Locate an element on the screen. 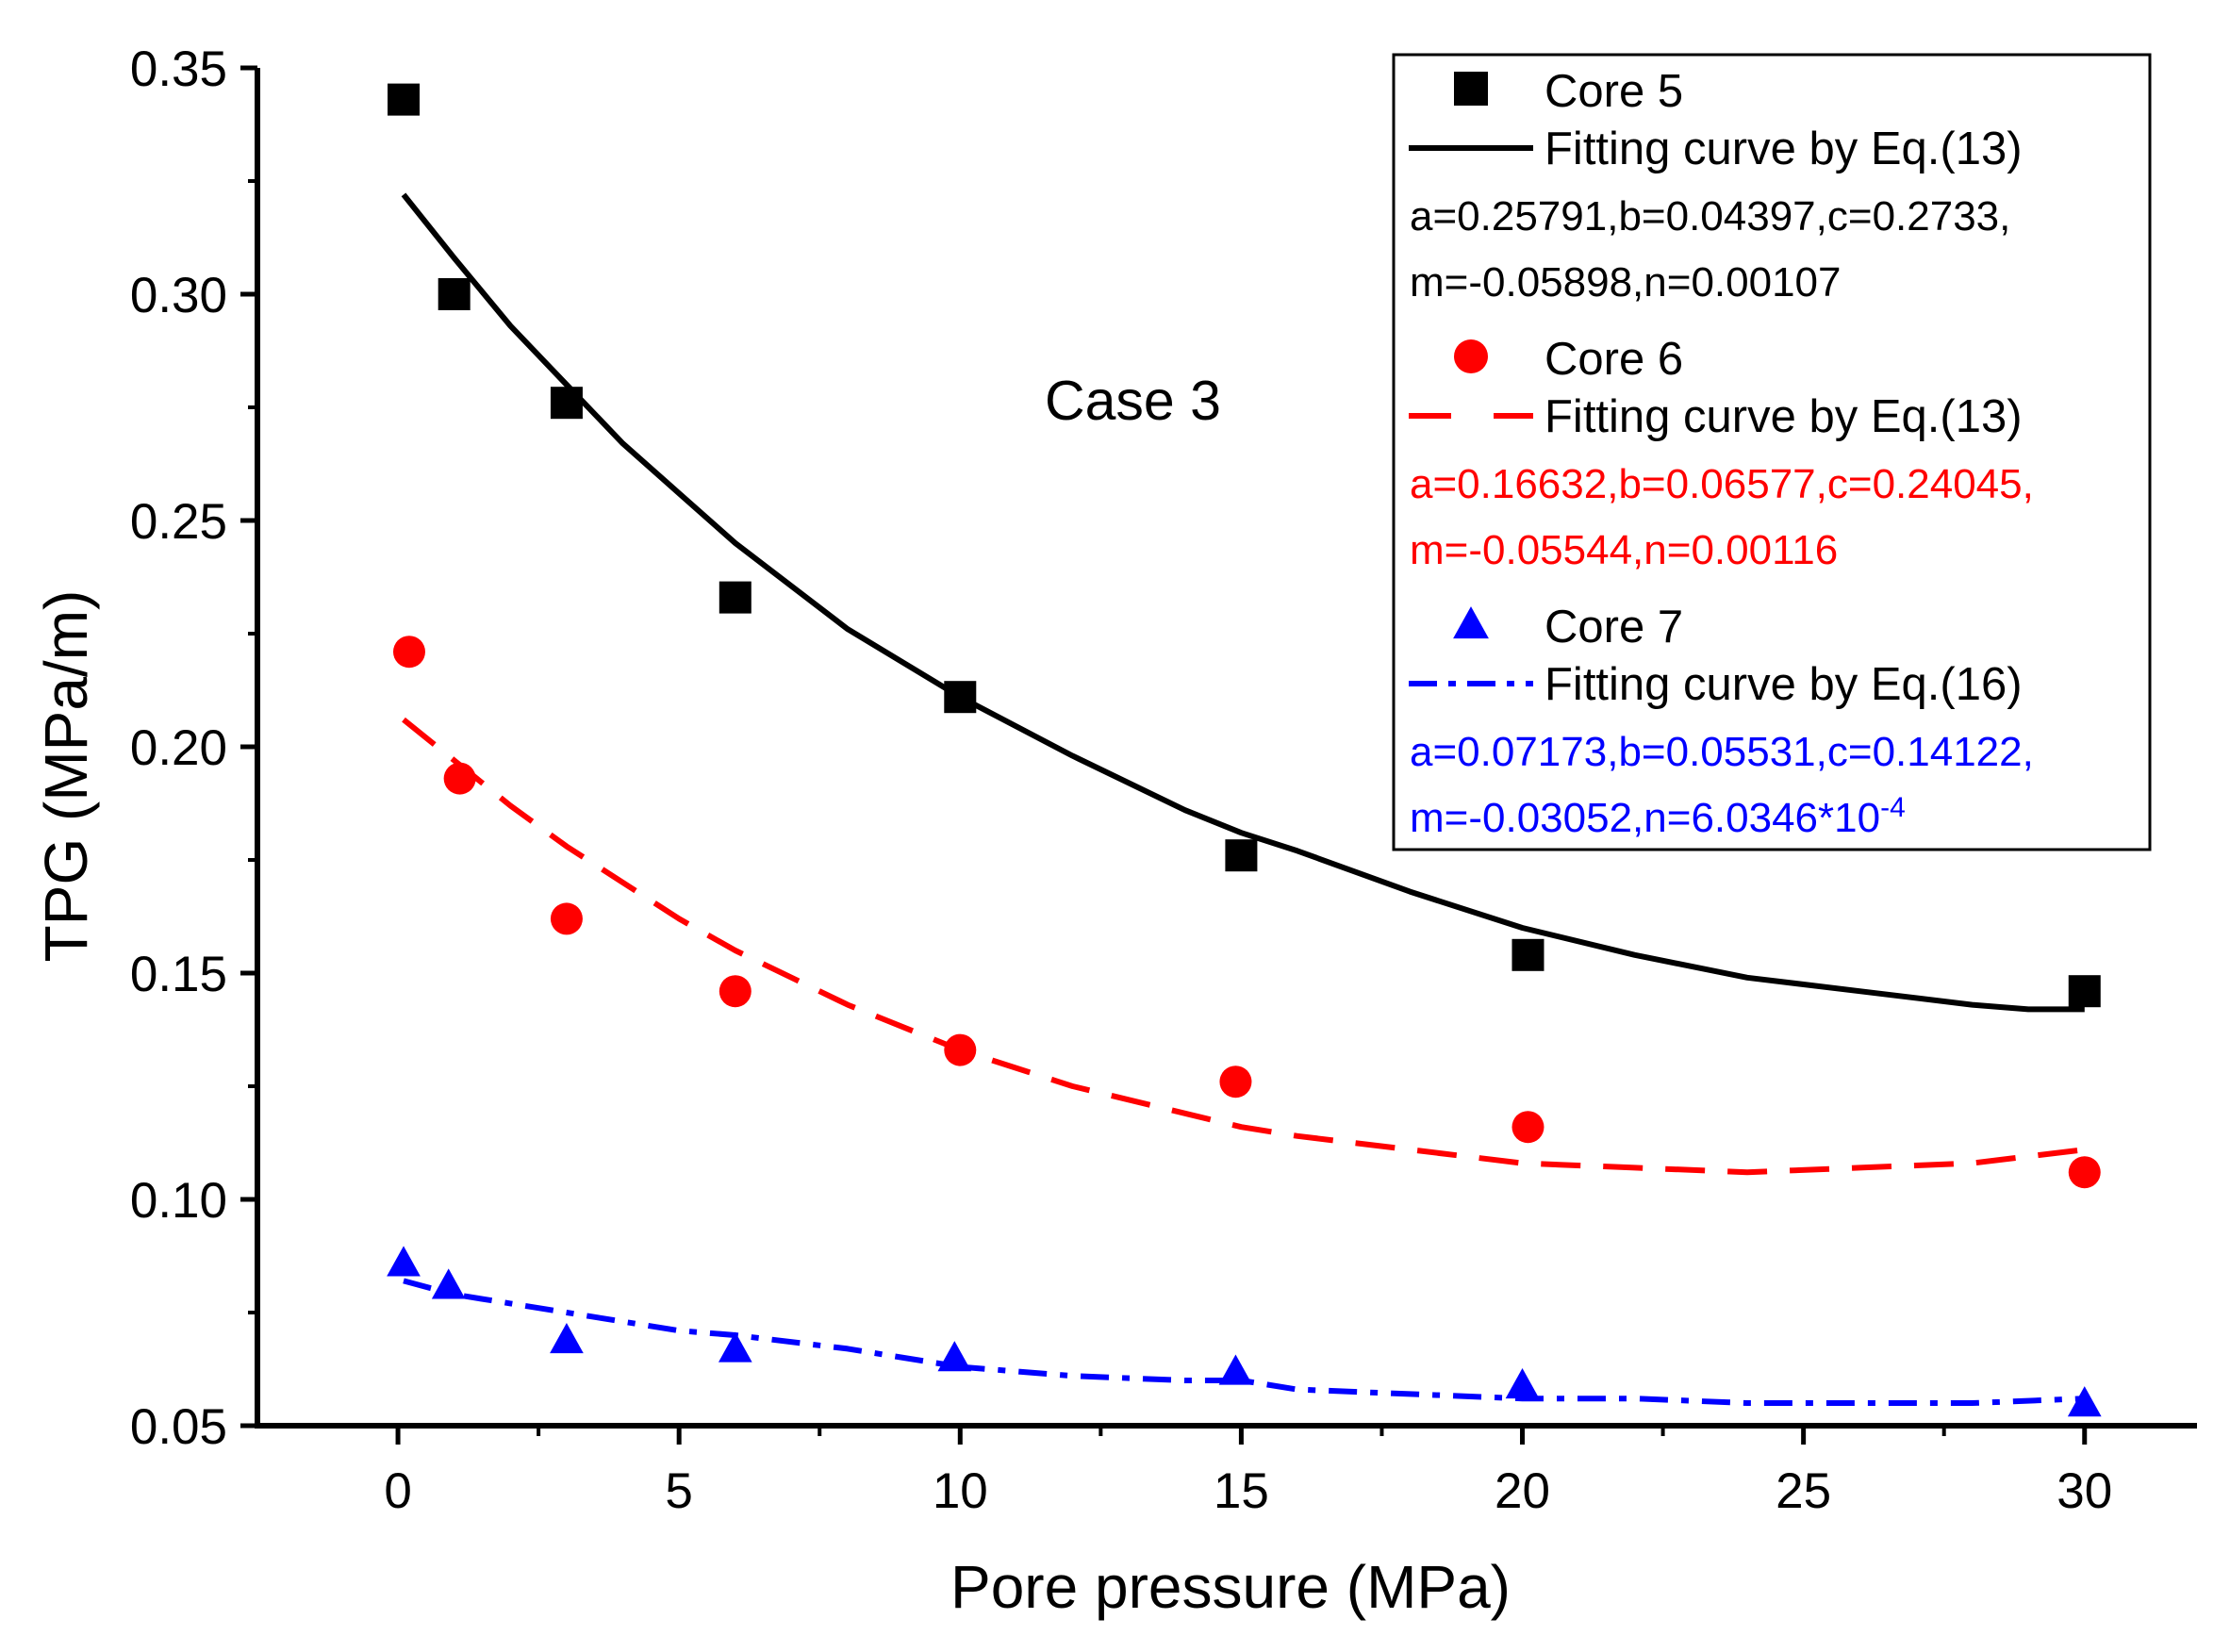  x-tick-label: 30 is located at coordinates (2084, 1491).